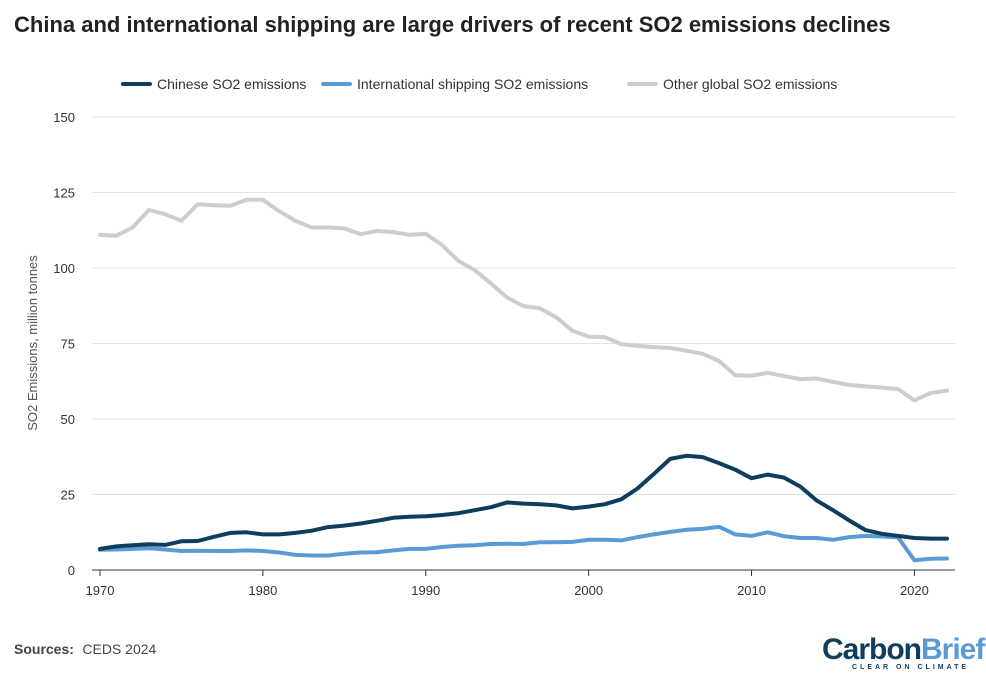 The image size is (986, 677). Describe the element at coordinates (910, 667) in the screenshot. I see `logo-tagline: CLEAR ON CLIMATE` at that location.